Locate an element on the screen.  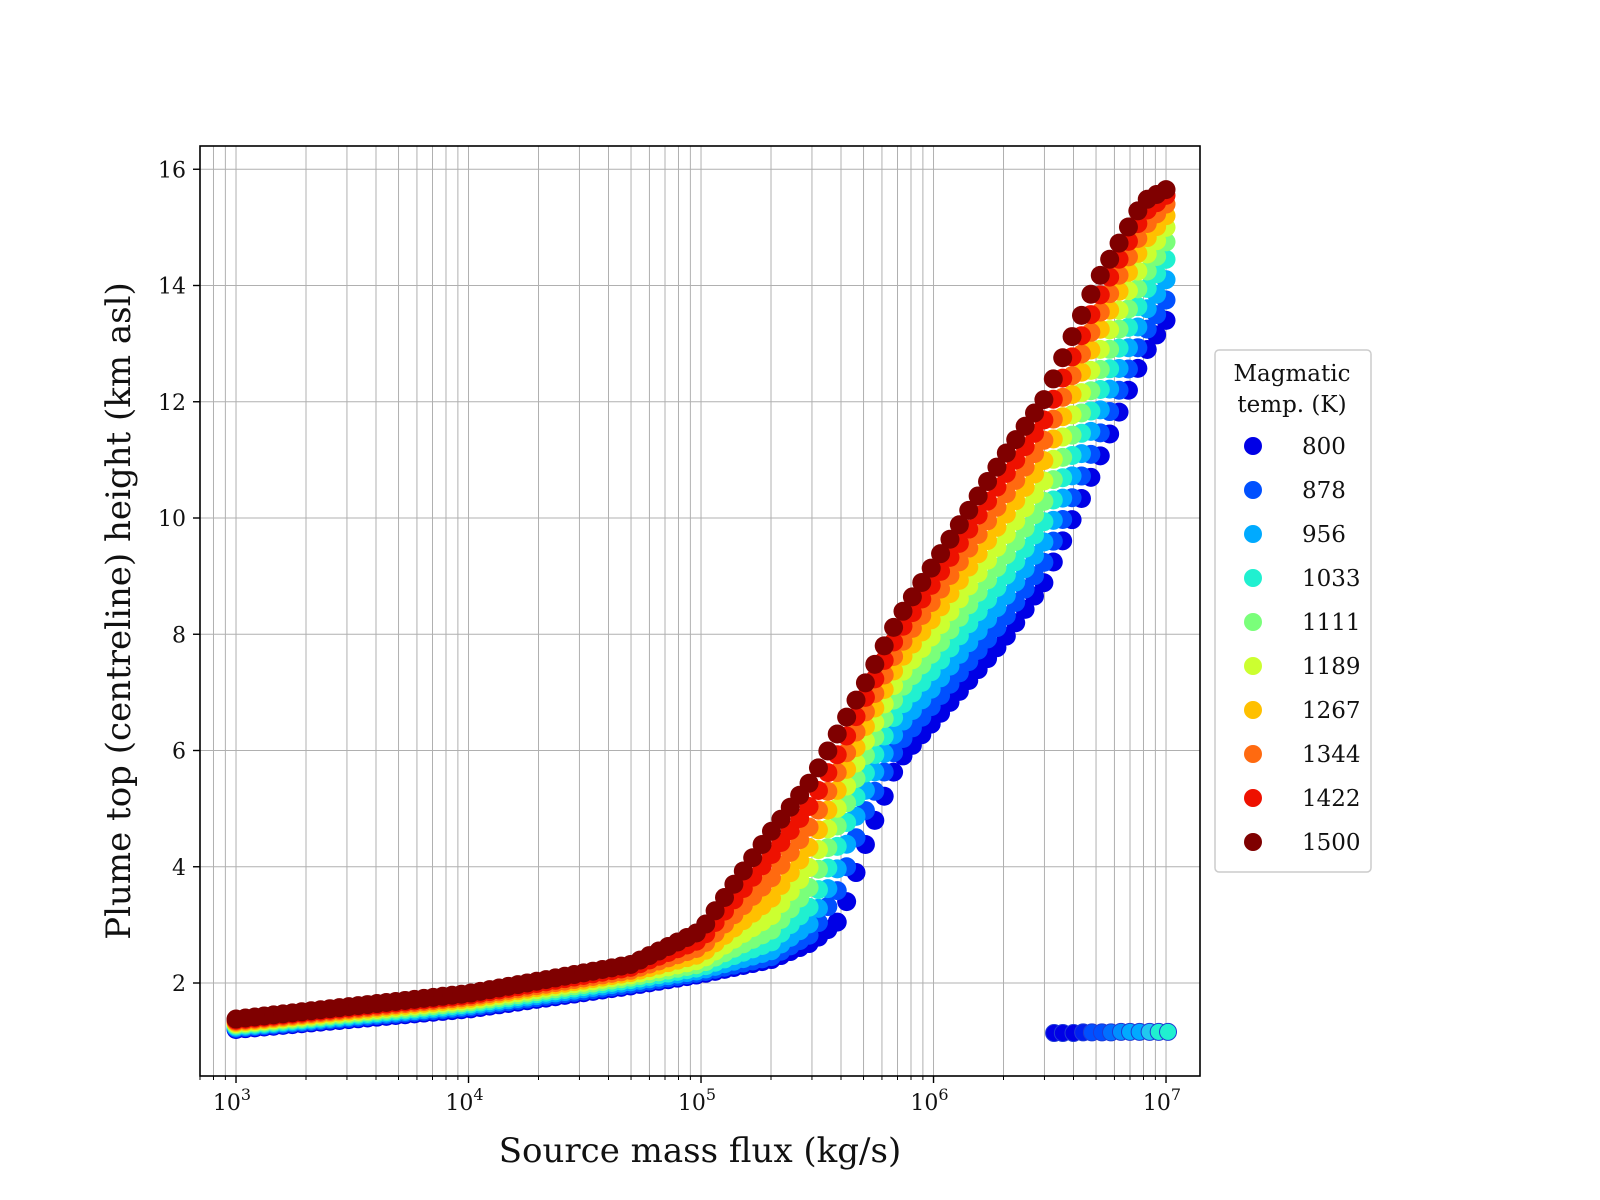
legend-item-1422: 1422 is located at coordinates (1302, 799).